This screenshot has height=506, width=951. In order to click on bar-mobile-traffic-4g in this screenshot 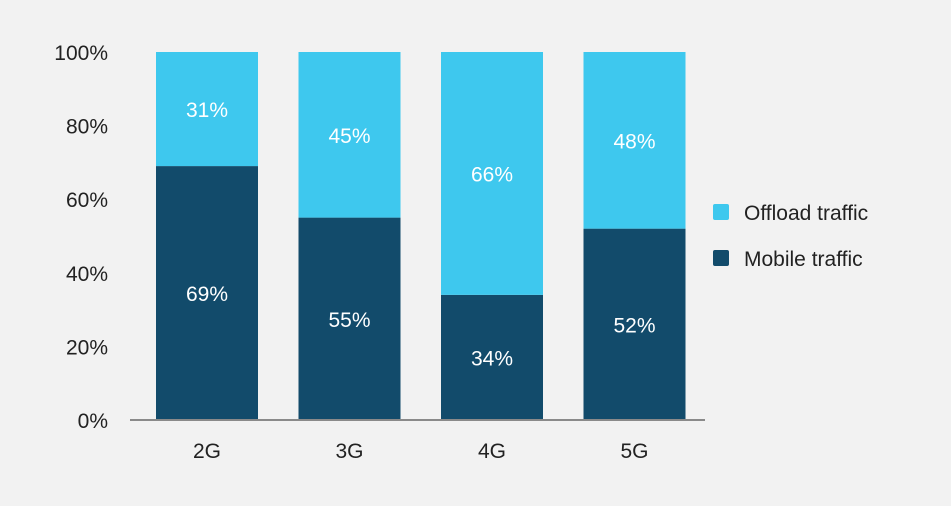, I will do `click(492, 357)`.